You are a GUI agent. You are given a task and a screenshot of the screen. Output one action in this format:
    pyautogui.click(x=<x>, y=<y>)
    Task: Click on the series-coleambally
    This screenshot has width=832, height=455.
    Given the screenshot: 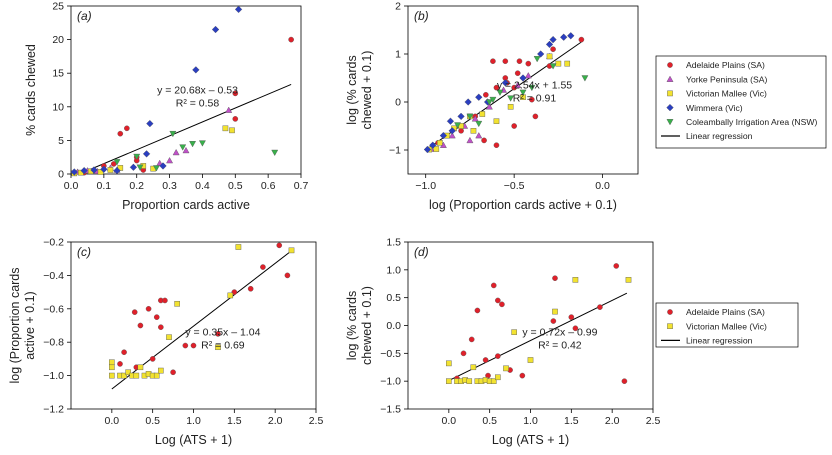 What is the action you would take?
    pyautogui.click(x=196, y=151)
    